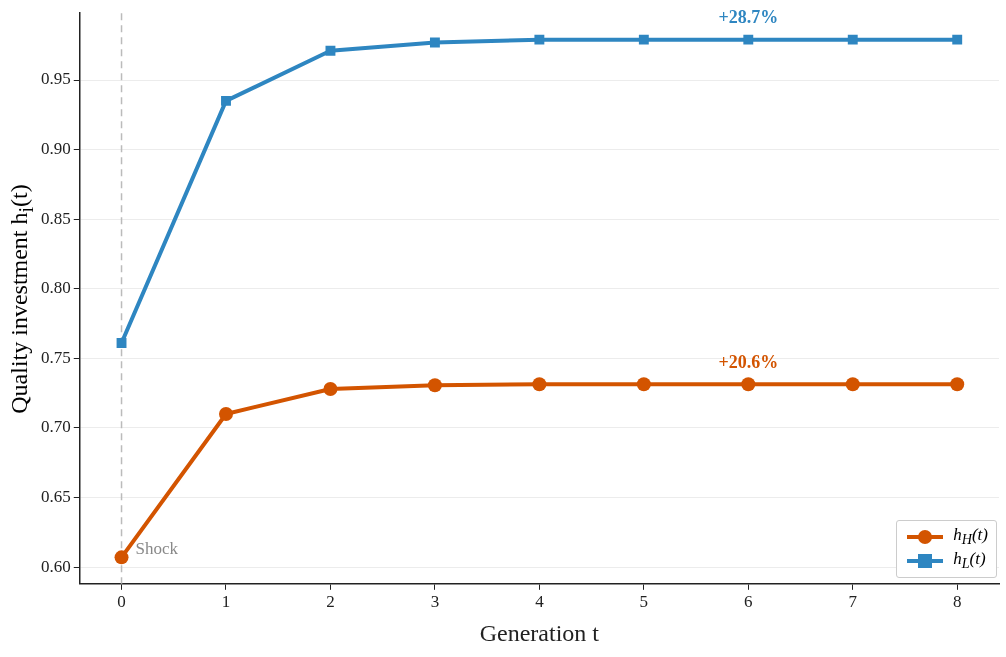  Describe the element at coordinates (56, 79) in the screenshot. I see `y-tick-label: 0.95` at that location.